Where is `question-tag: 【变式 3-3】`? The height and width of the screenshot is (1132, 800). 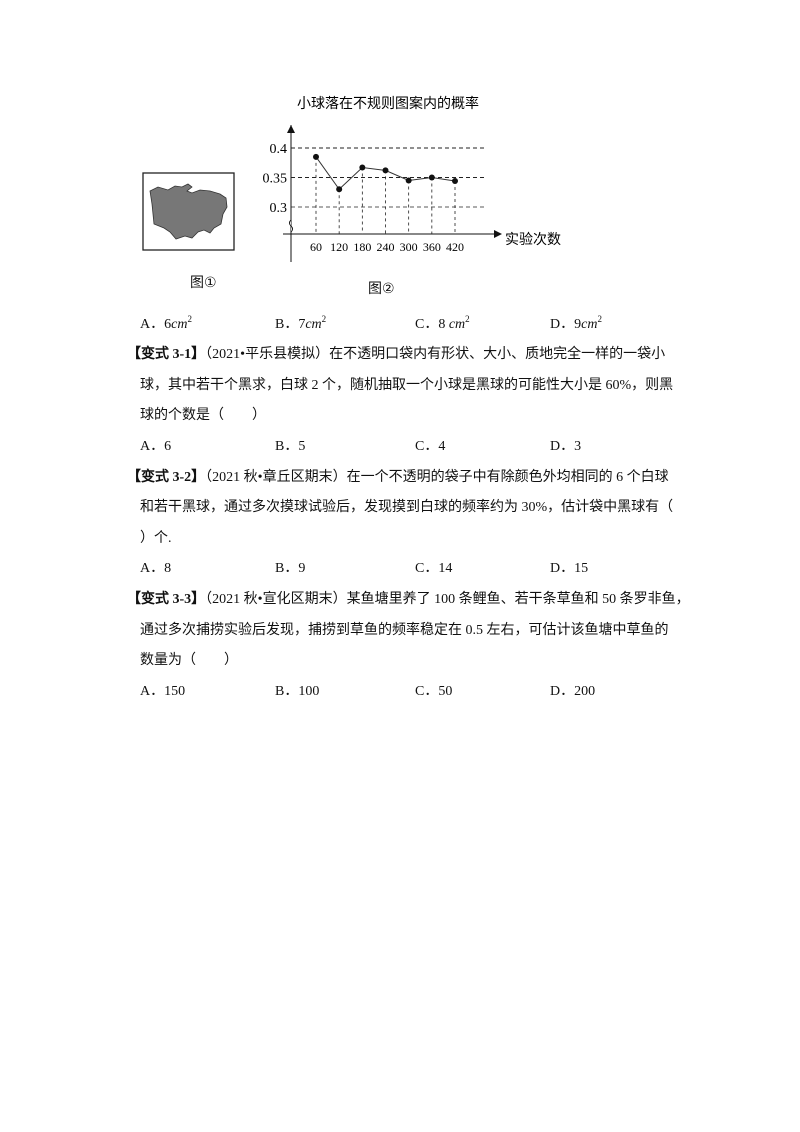 question-tag: 【变式 3-3】 is located at coordinates (166, 599).